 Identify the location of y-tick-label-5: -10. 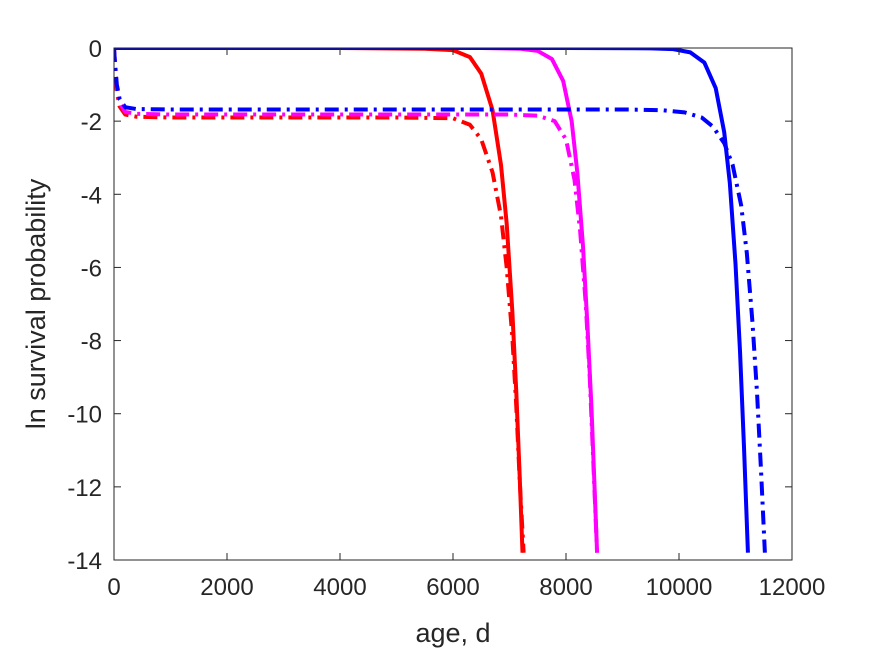
(84, 415).